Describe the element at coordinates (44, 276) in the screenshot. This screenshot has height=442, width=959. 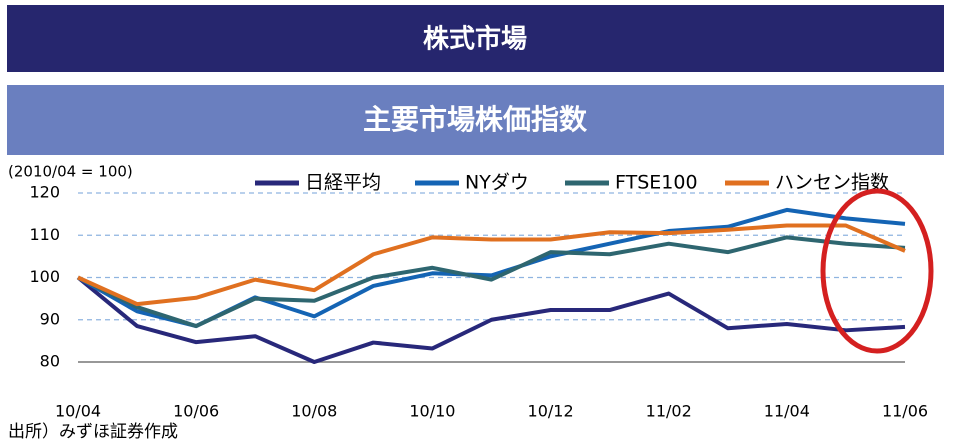
I see `y-tick-label: 100` at that location.